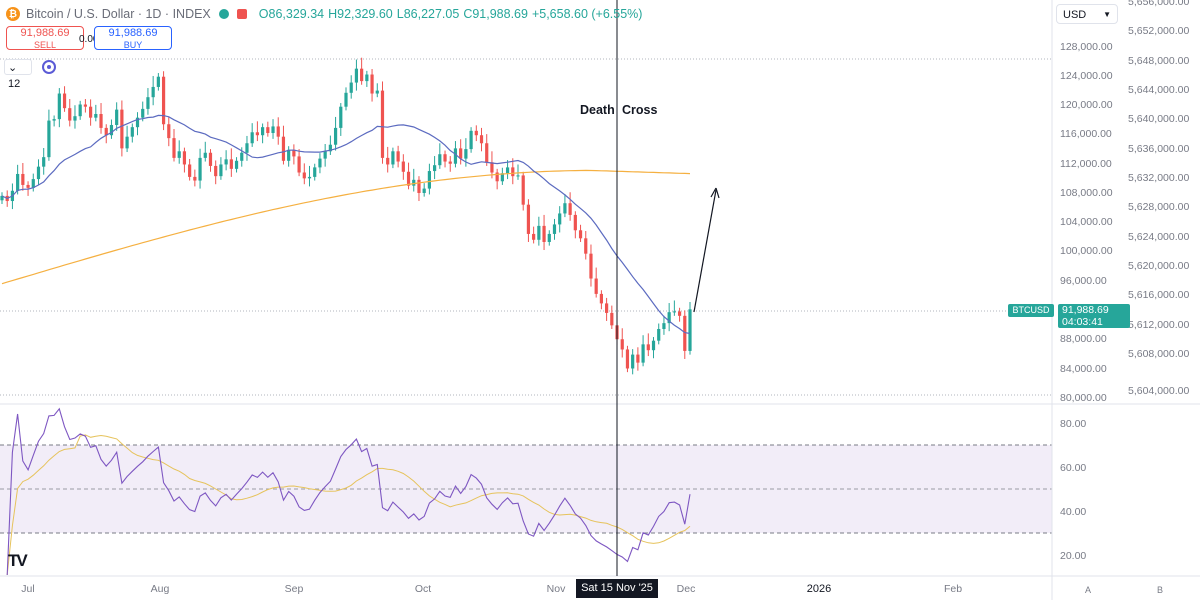 Image resolution: width=1200 pixels, height=600 pixels. What do you see at coordinates (118, 14) in the screenshot?
I see `symbol-title: Bitcoin / U.S. Dollar · 1D · INDEX` at bounding box center [118, 14].